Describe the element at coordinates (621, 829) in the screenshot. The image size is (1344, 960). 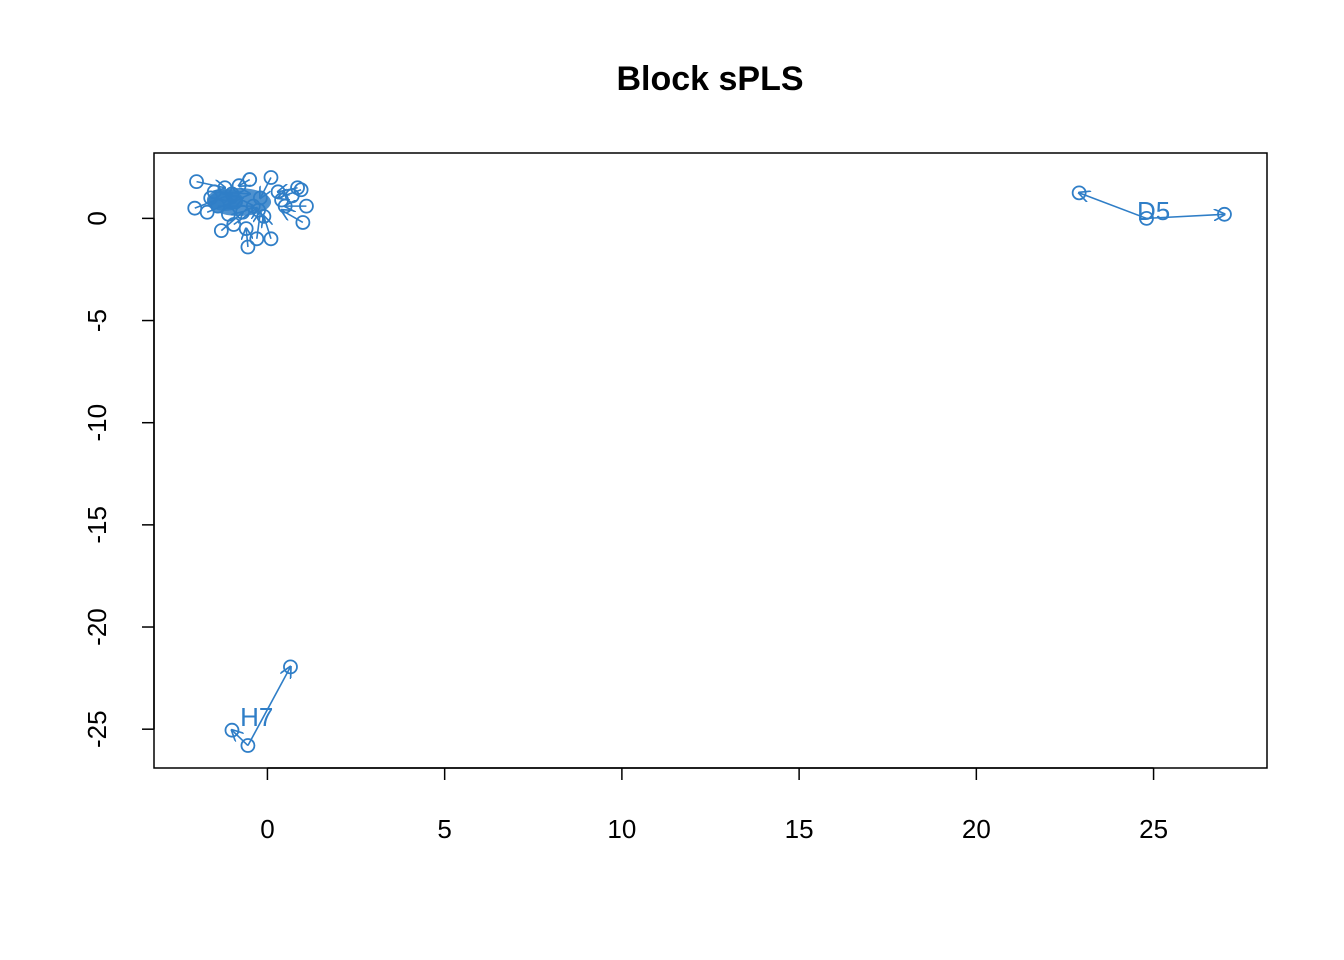
I see `x-tick-label: 10` at that location.